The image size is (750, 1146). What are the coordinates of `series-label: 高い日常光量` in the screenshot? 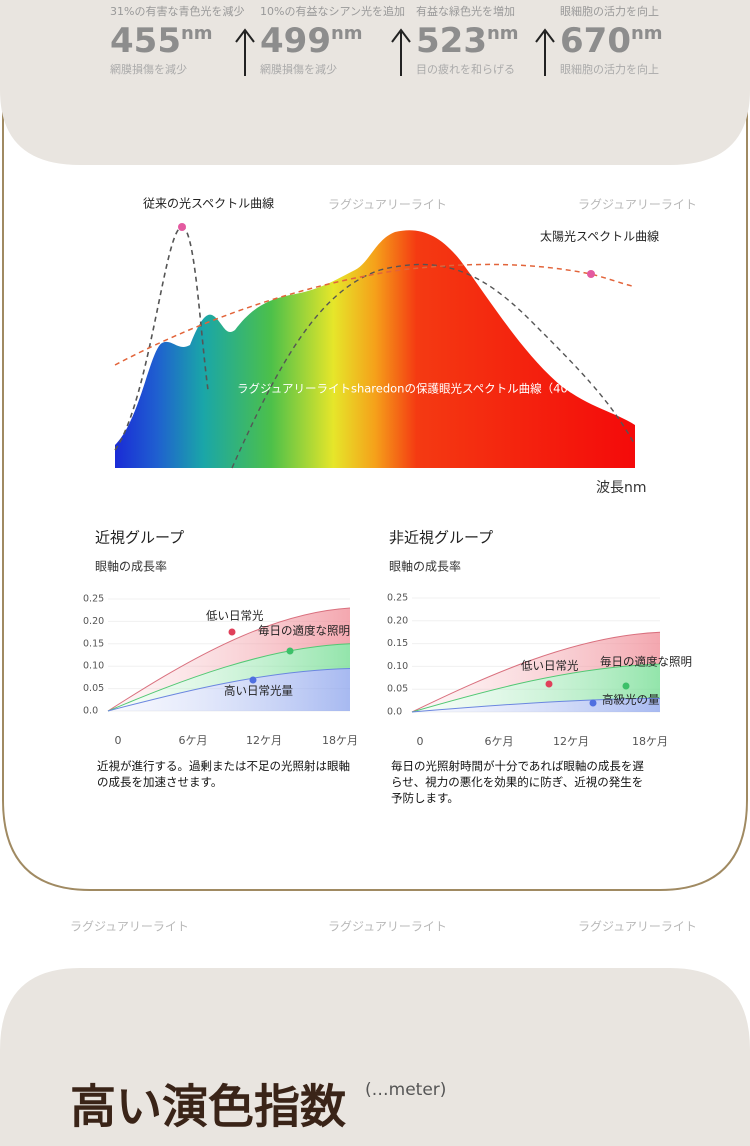 It's located at (258, 691).